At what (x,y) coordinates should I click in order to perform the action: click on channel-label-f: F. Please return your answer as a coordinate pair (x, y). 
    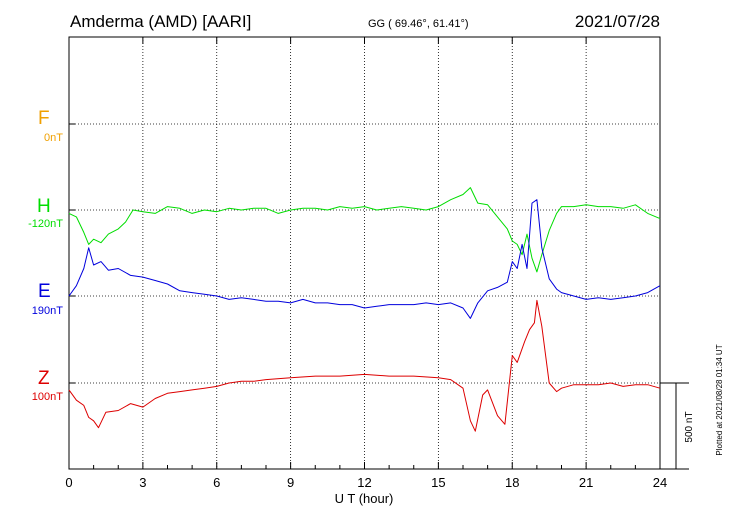
    Looking at the image, I should click on (44, 118).